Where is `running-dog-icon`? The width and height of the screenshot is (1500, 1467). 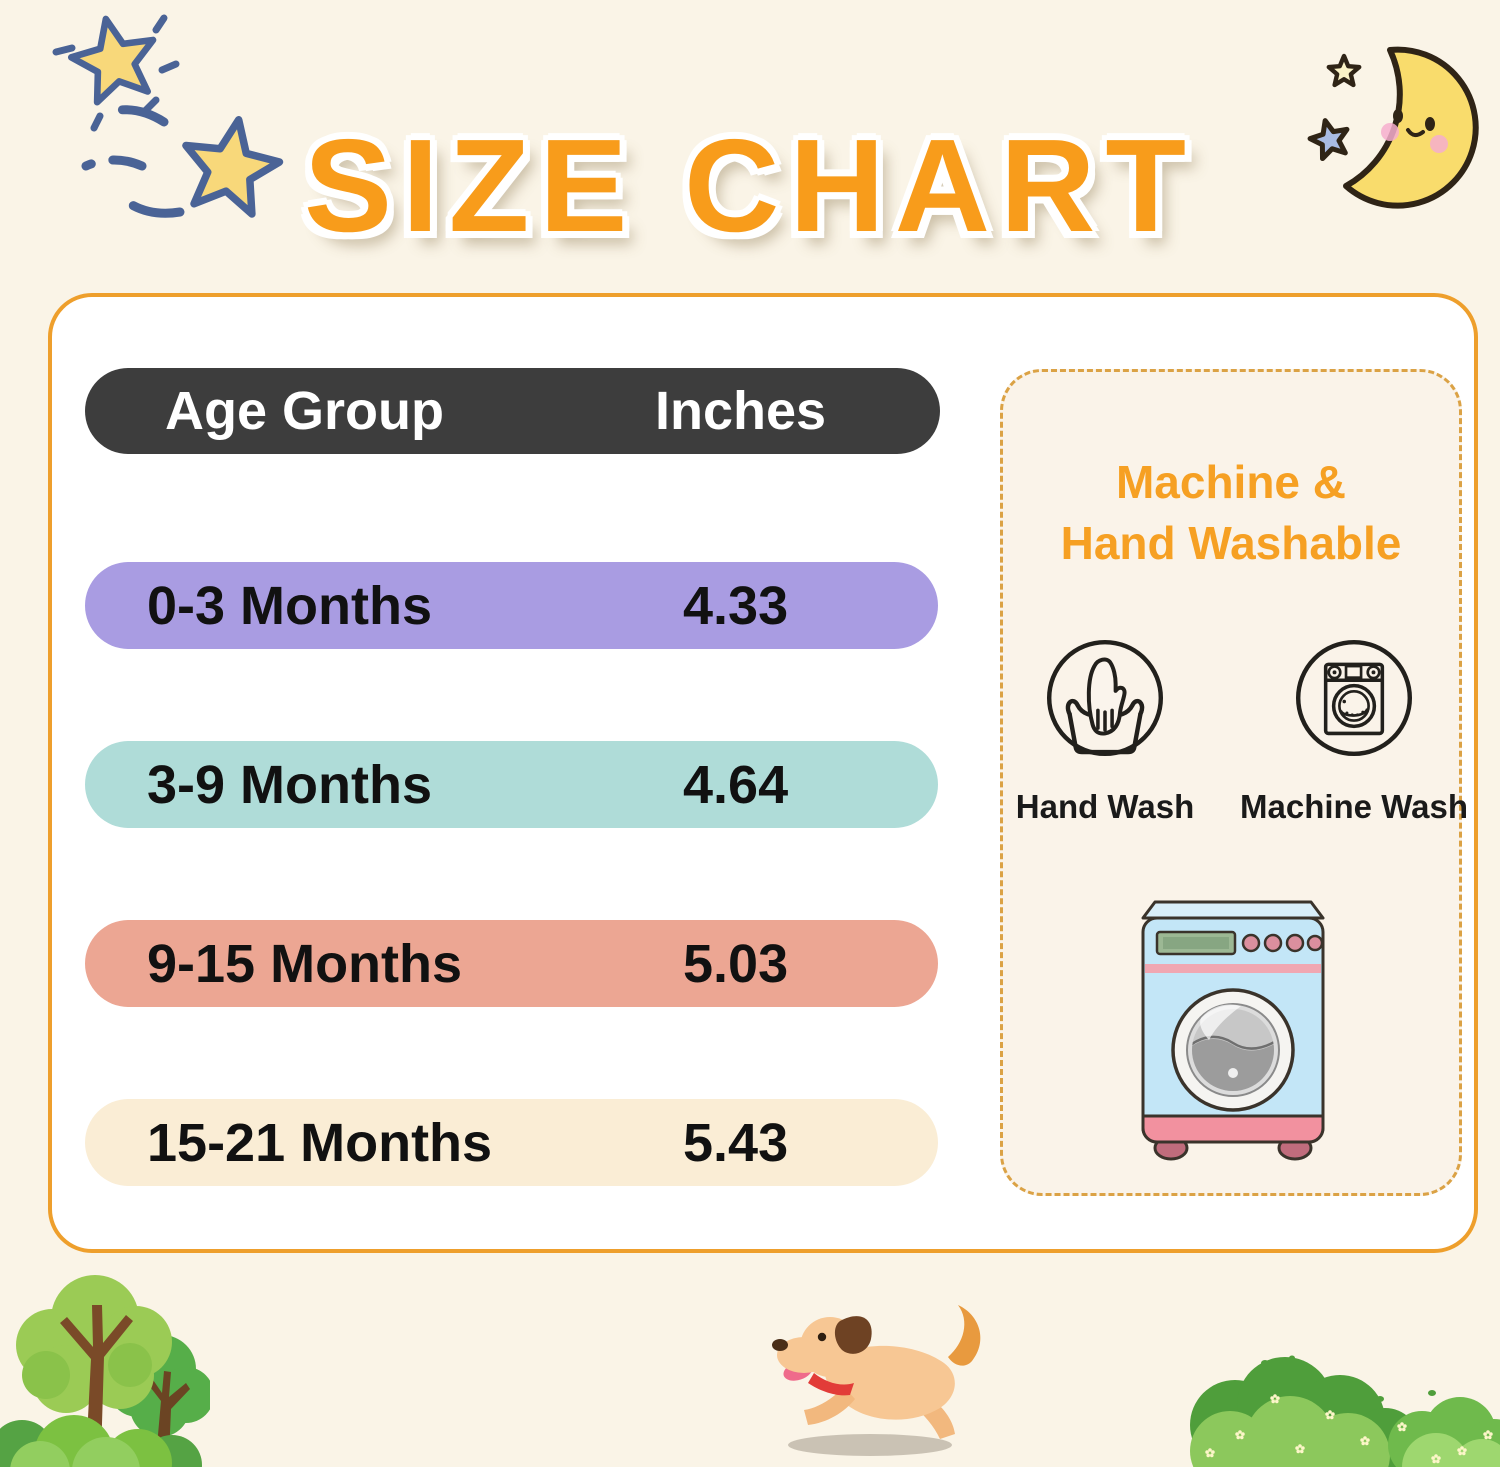
running-dog-icon is located at coordinates (876, 1380).